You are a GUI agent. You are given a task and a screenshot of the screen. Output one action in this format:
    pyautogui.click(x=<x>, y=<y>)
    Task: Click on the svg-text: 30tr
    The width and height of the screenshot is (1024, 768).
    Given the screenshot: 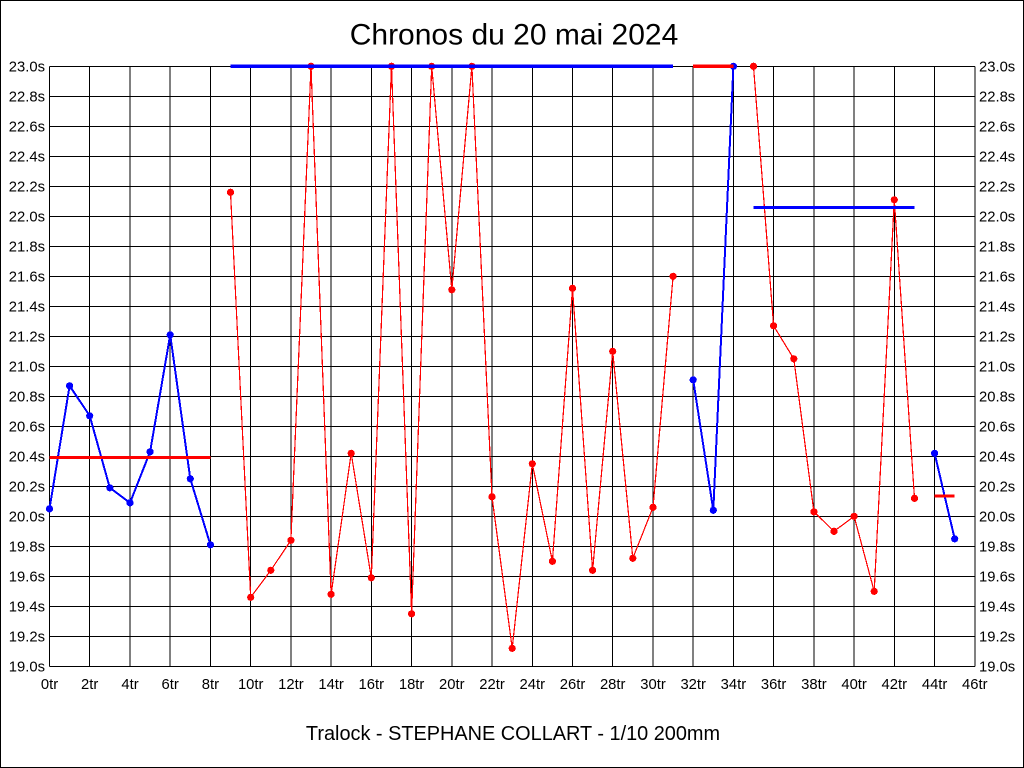 What is the action you would take?
    pyautogui.click(x=653, y=685)
    